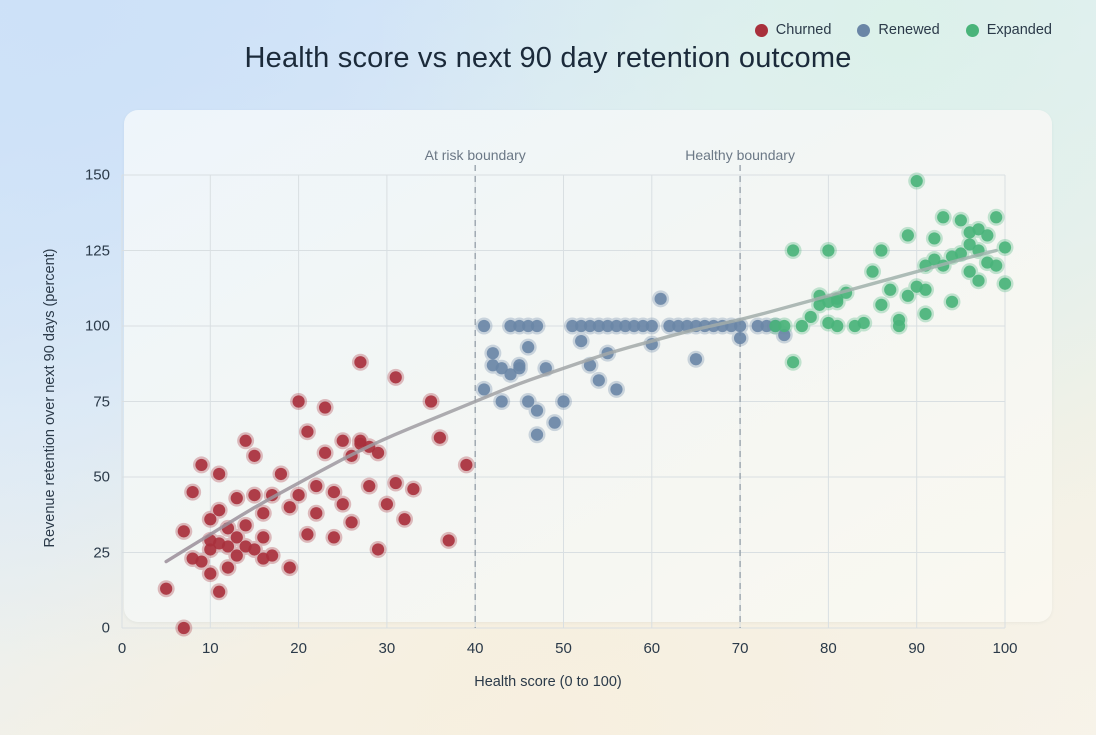 This screenshot has width=1096, height=735. I want to click on x-tick-label: 40, so click(475, 648).